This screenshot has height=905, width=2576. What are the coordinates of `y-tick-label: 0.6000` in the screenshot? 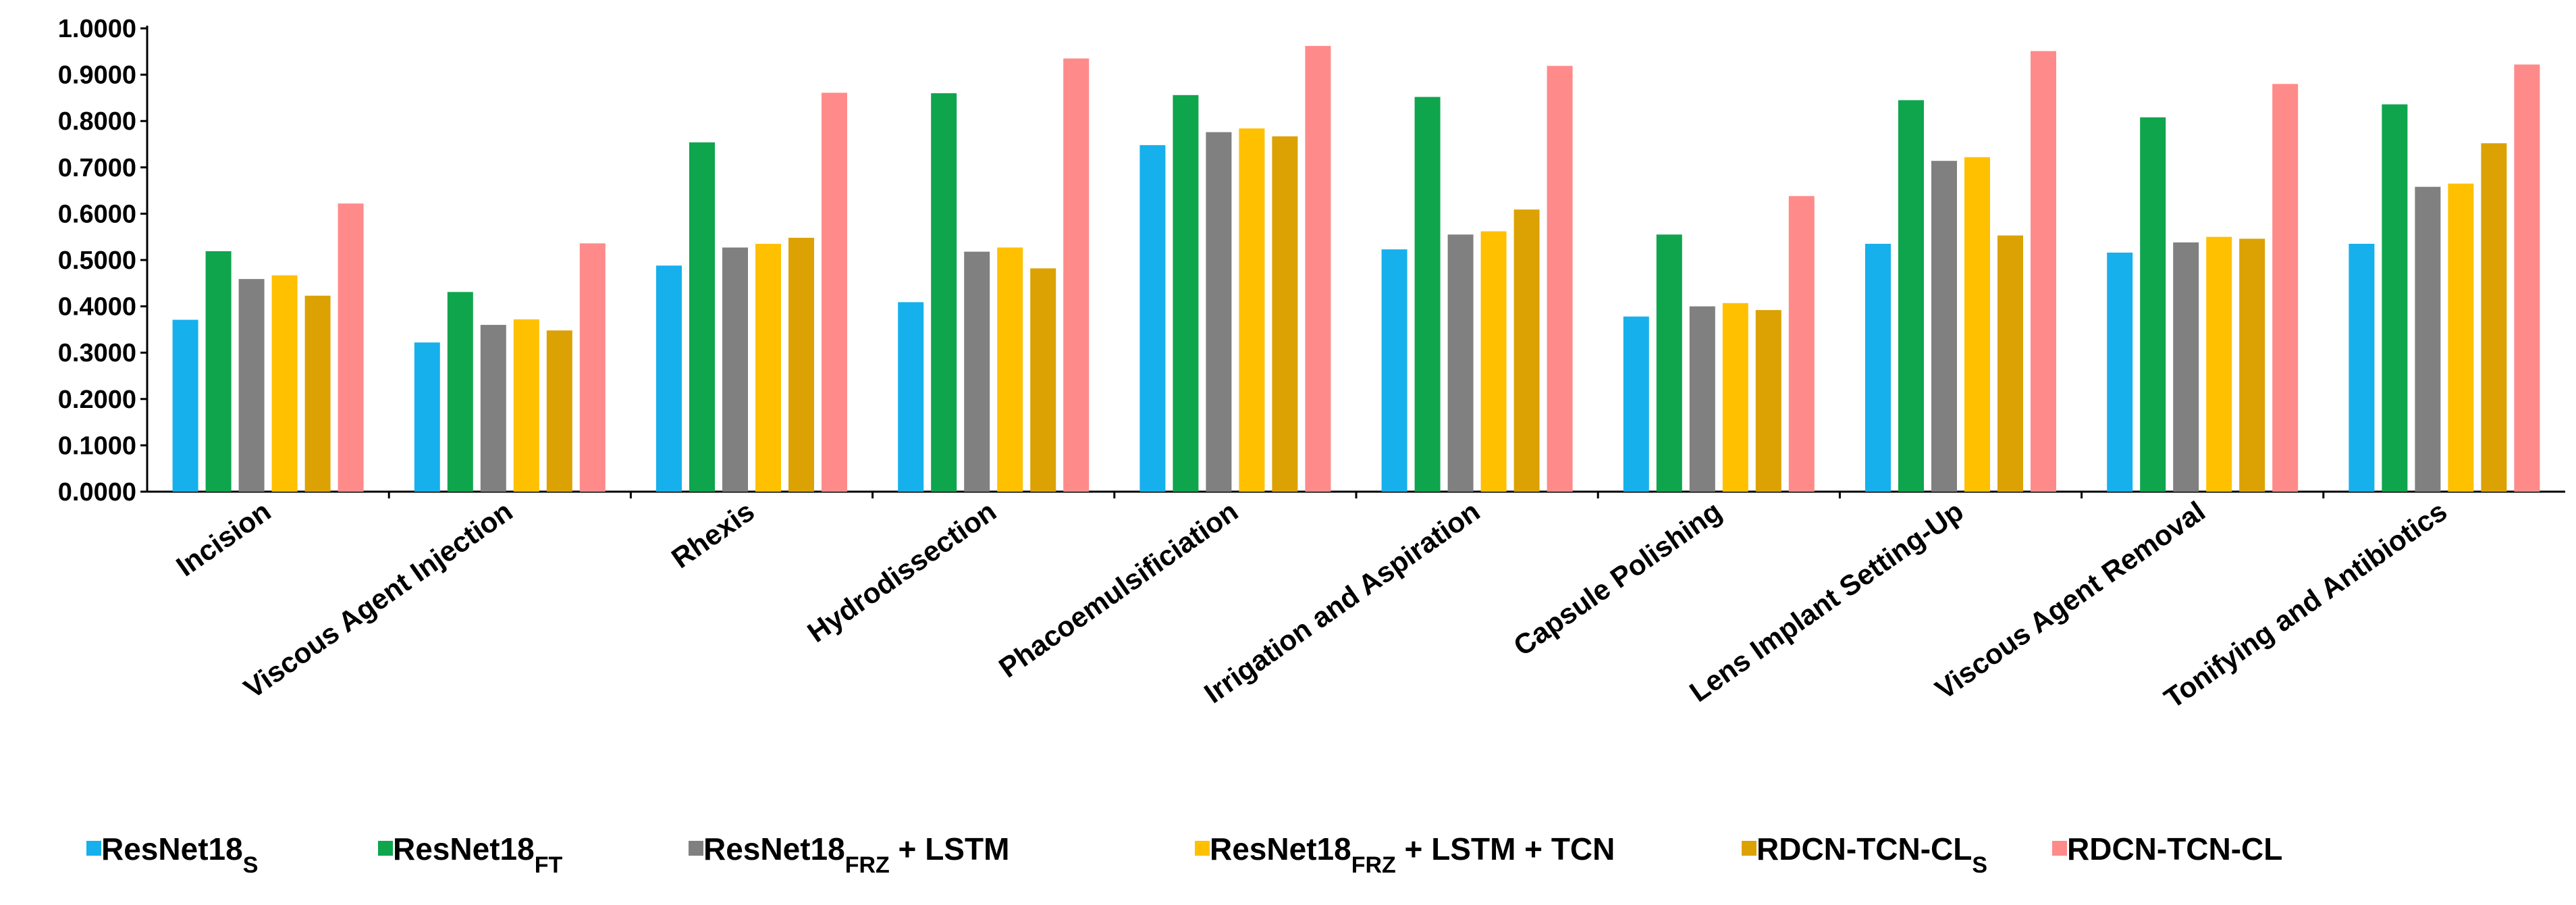 It's located at (97, 214).